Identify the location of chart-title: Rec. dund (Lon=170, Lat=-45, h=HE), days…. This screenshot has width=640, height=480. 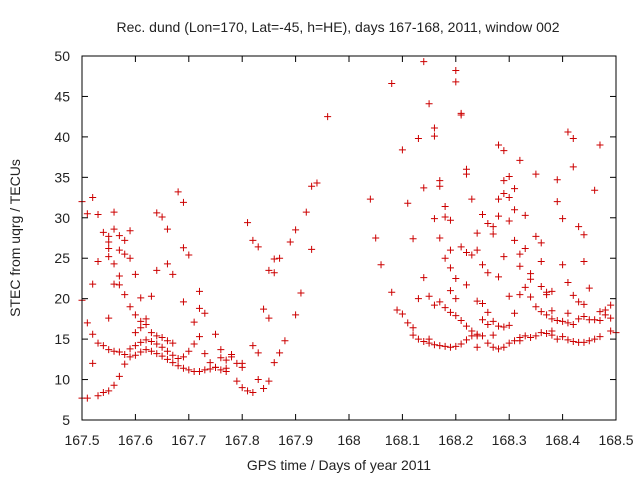
(338, 27).